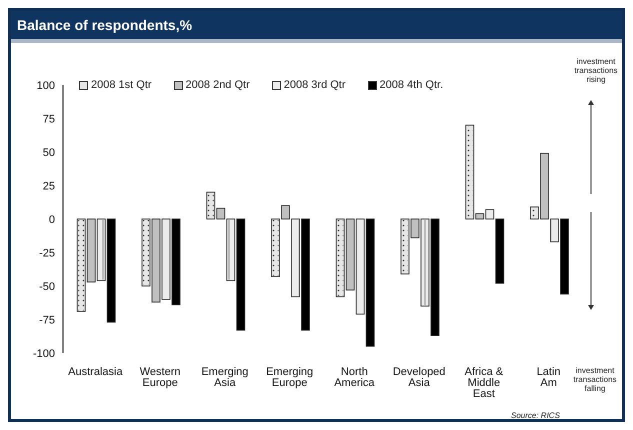 Image resolution: width=633 pixels, height=430 pixels. I want to click on legend-label: 2008 2nd Qtr, so click(218, 85).